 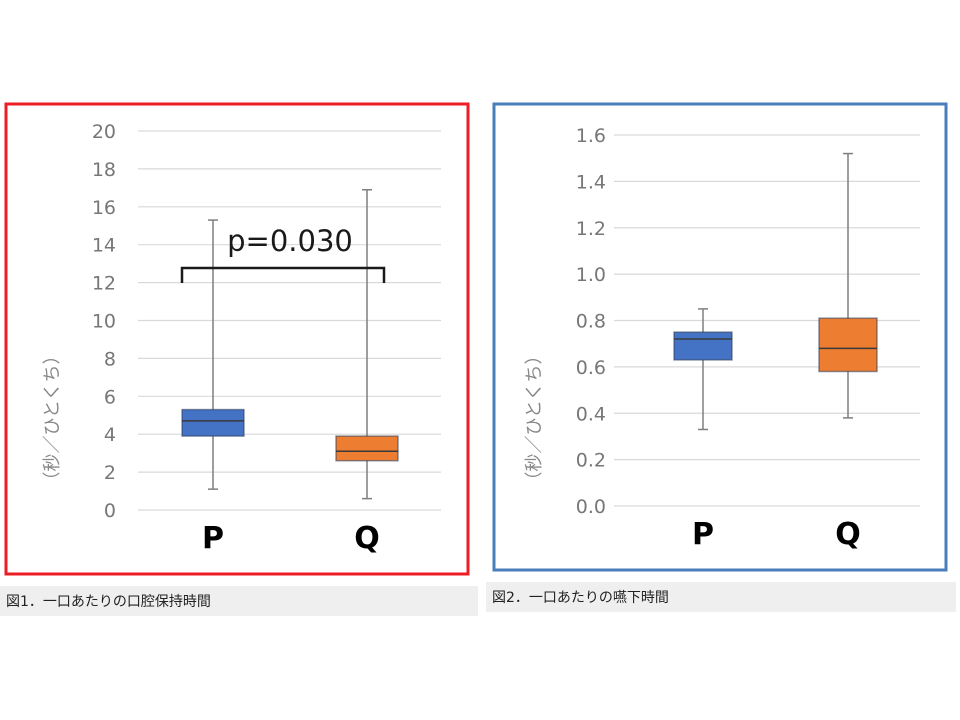 I want to click on y-tick-label: 0.8, so click(x=591, y=322).